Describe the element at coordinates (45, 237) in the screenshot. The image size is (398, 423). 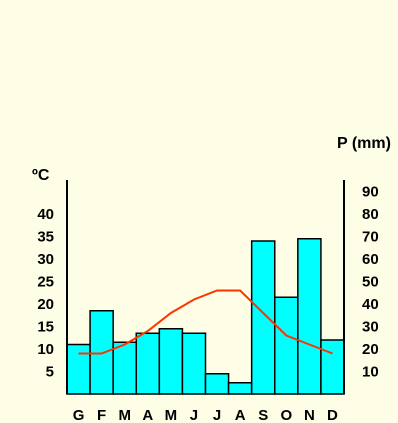
I see `left-tick-label: 35` at that location.